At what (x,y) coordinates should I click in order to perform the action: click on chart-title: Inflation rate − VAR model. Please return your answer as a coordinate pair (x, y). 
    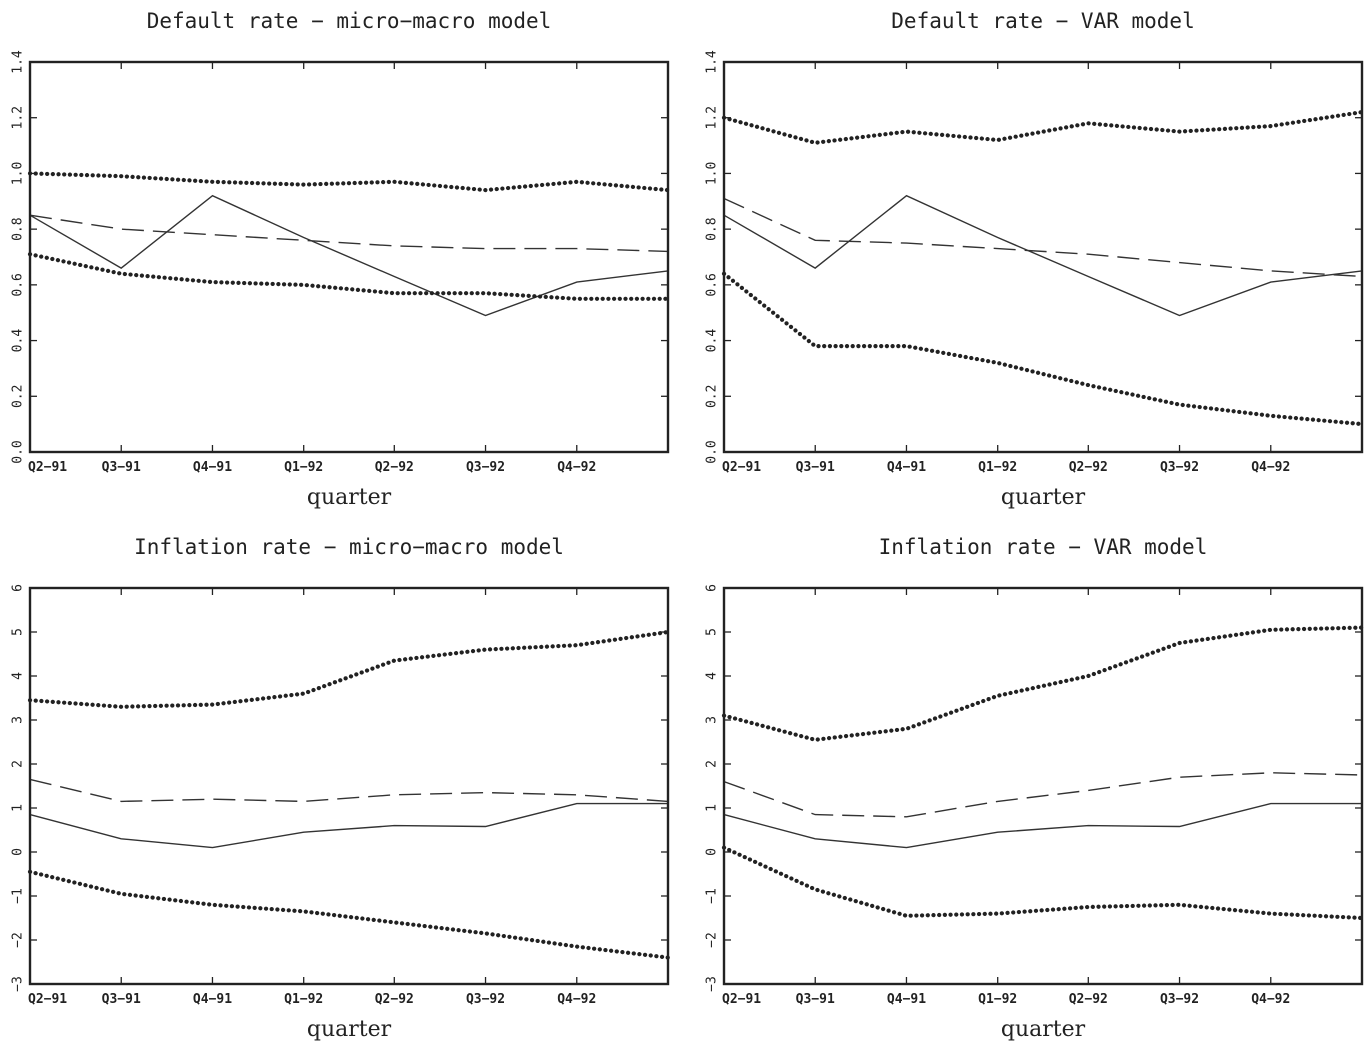
    Looking at the image, I should click on (1043, 547).